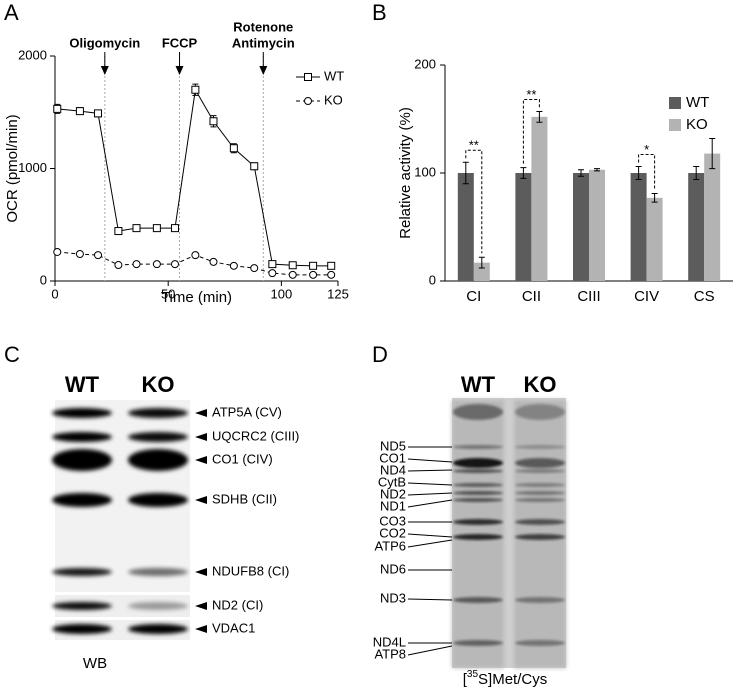 The width and height of the screenshot is (735, 692). What do you see at coordinates (12, 354) in the screenshot?
I see `panel-letter: C` at bounding box center [12, 354].